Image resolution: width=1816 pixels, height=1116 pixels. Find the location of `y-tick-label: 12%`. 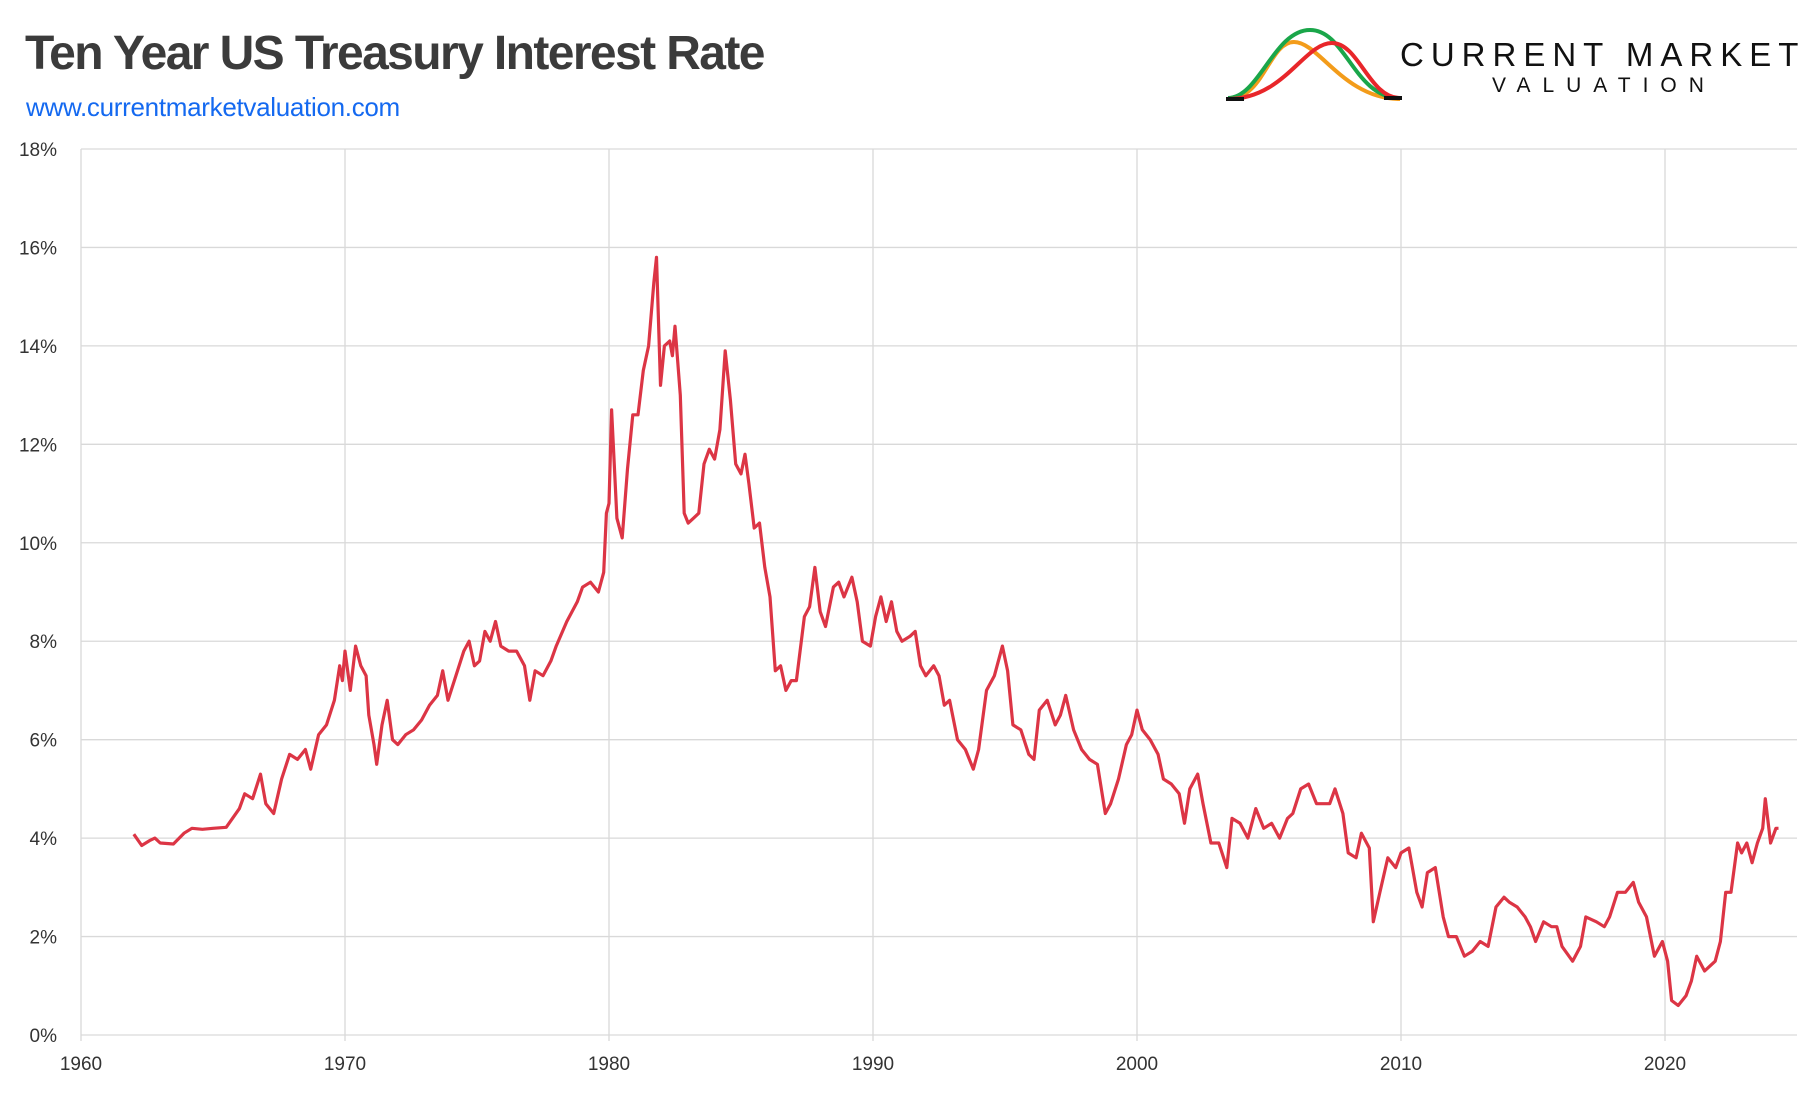

y-tick-label: 12% is located at coordinates (38, 445).